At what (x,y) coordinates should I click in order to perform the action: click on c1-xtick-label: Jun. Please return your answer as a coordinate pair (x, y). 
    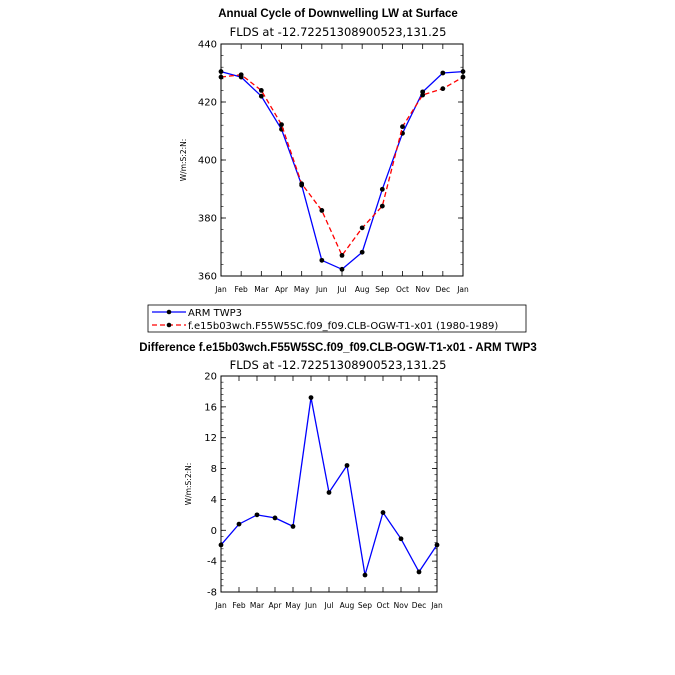
    Looking at the image, I should click on (321, 289).